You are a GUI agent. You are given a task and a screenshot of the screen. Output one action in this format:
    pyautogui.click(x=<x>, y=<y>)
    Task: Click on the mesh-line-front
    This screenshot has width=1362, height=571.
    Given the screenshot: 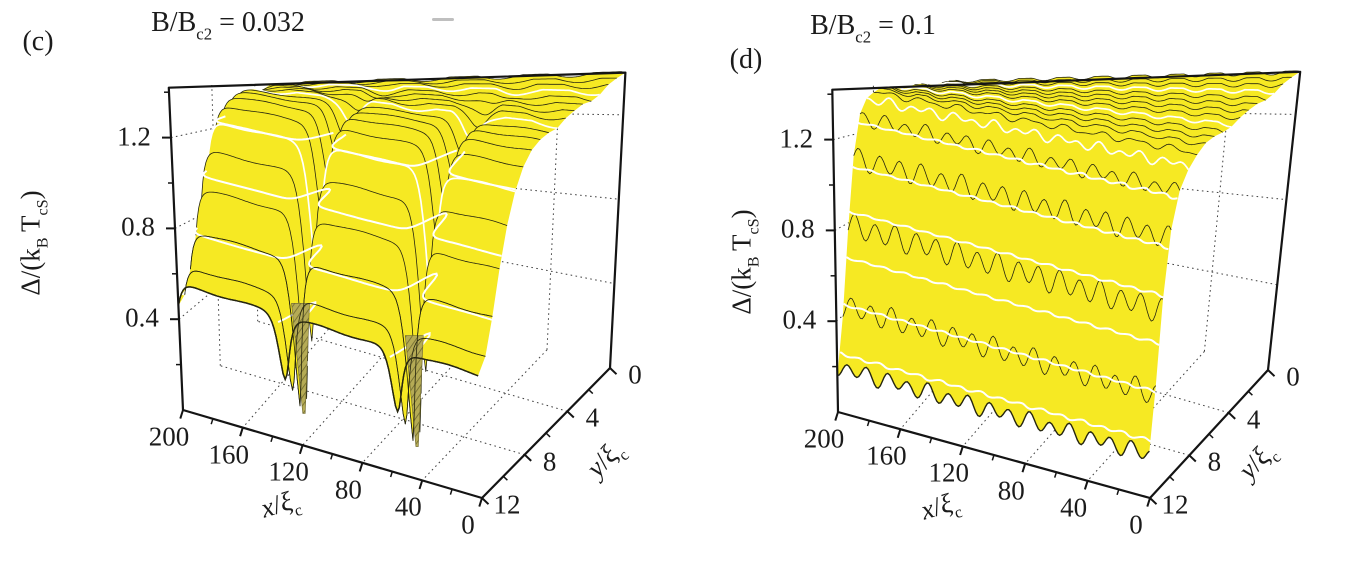 What is the action you would take?
    pyautogui.click(x=993, y=411)
    